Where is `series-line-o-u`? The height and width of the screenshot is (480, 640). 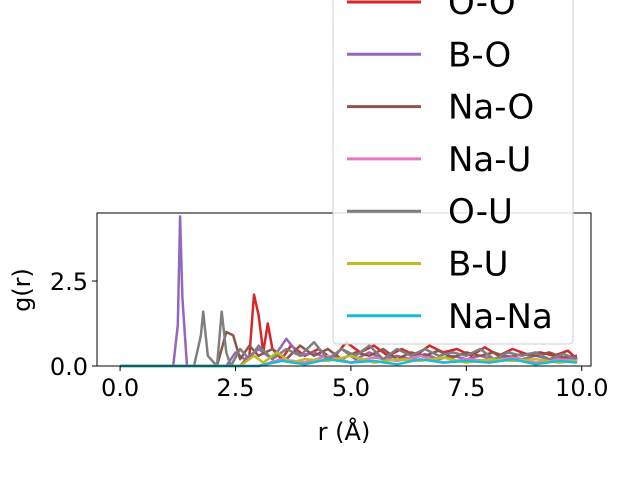 series-line-o-u is located at coordinates (349, 339).